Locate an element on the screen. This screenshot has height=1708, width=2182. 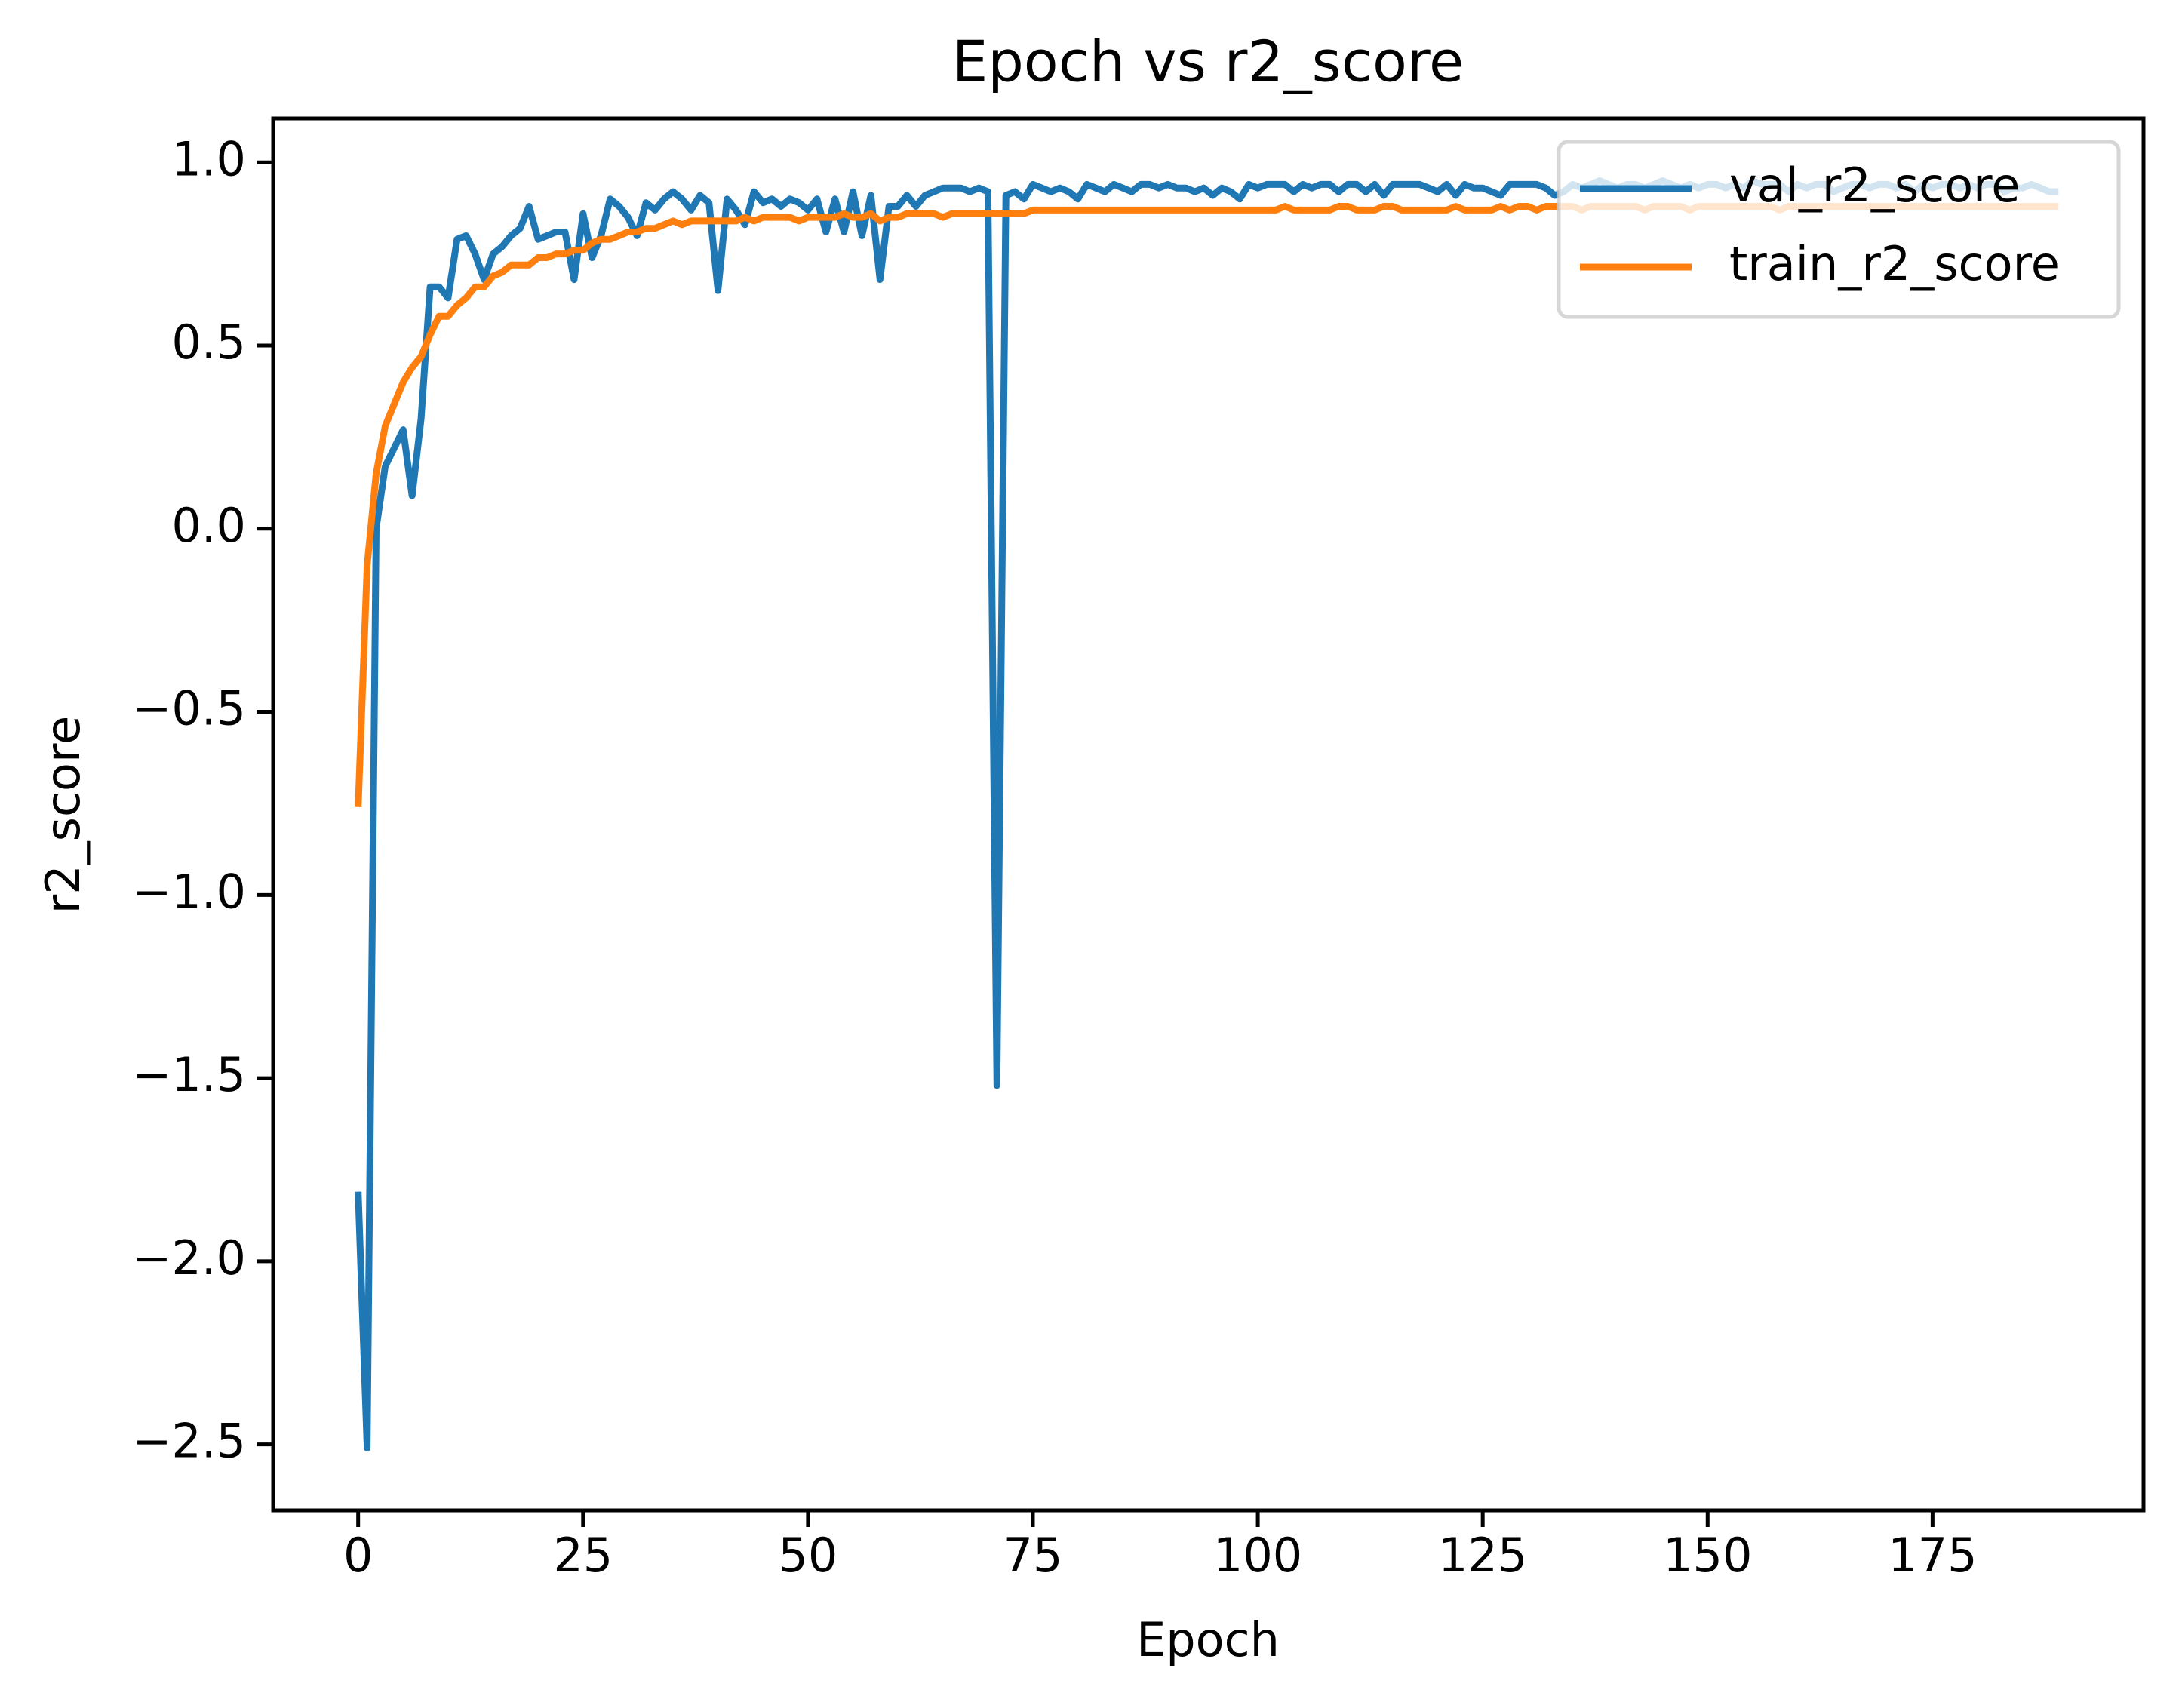
chart-title: Epoch vs r2_score is located at coordinates (1208, 62).